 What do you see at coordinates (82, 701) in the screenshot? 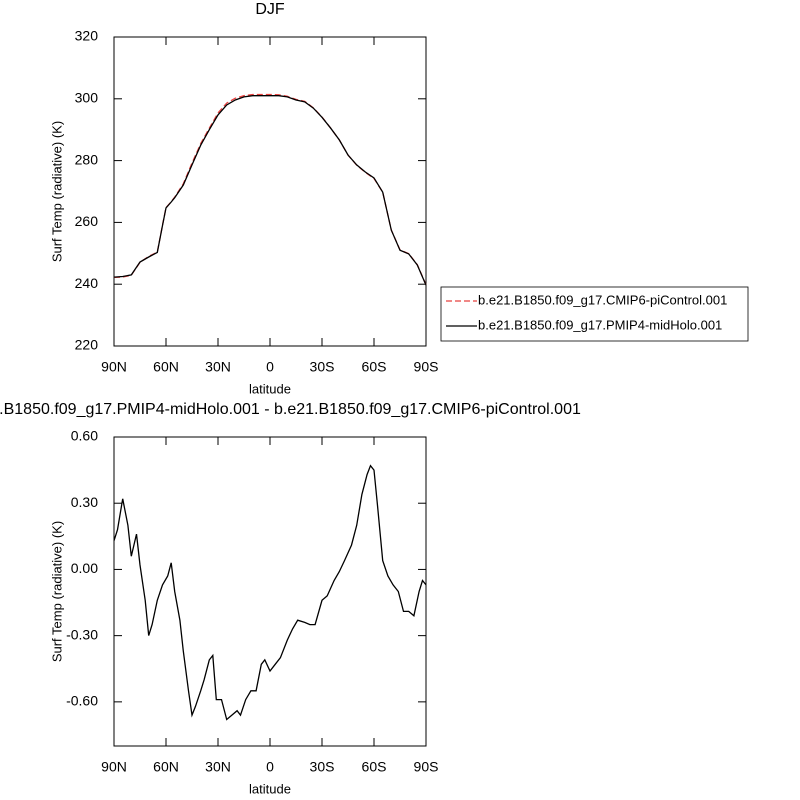
I see `y-tick-label: -0.60` at bounding box center [82, 701].